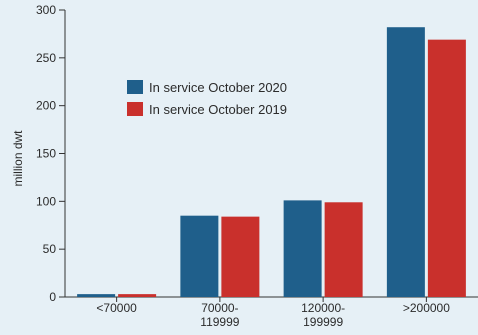 This screenshot has height=335, width=478. I want to click on y-tick-label: 150, so click(46, 154).